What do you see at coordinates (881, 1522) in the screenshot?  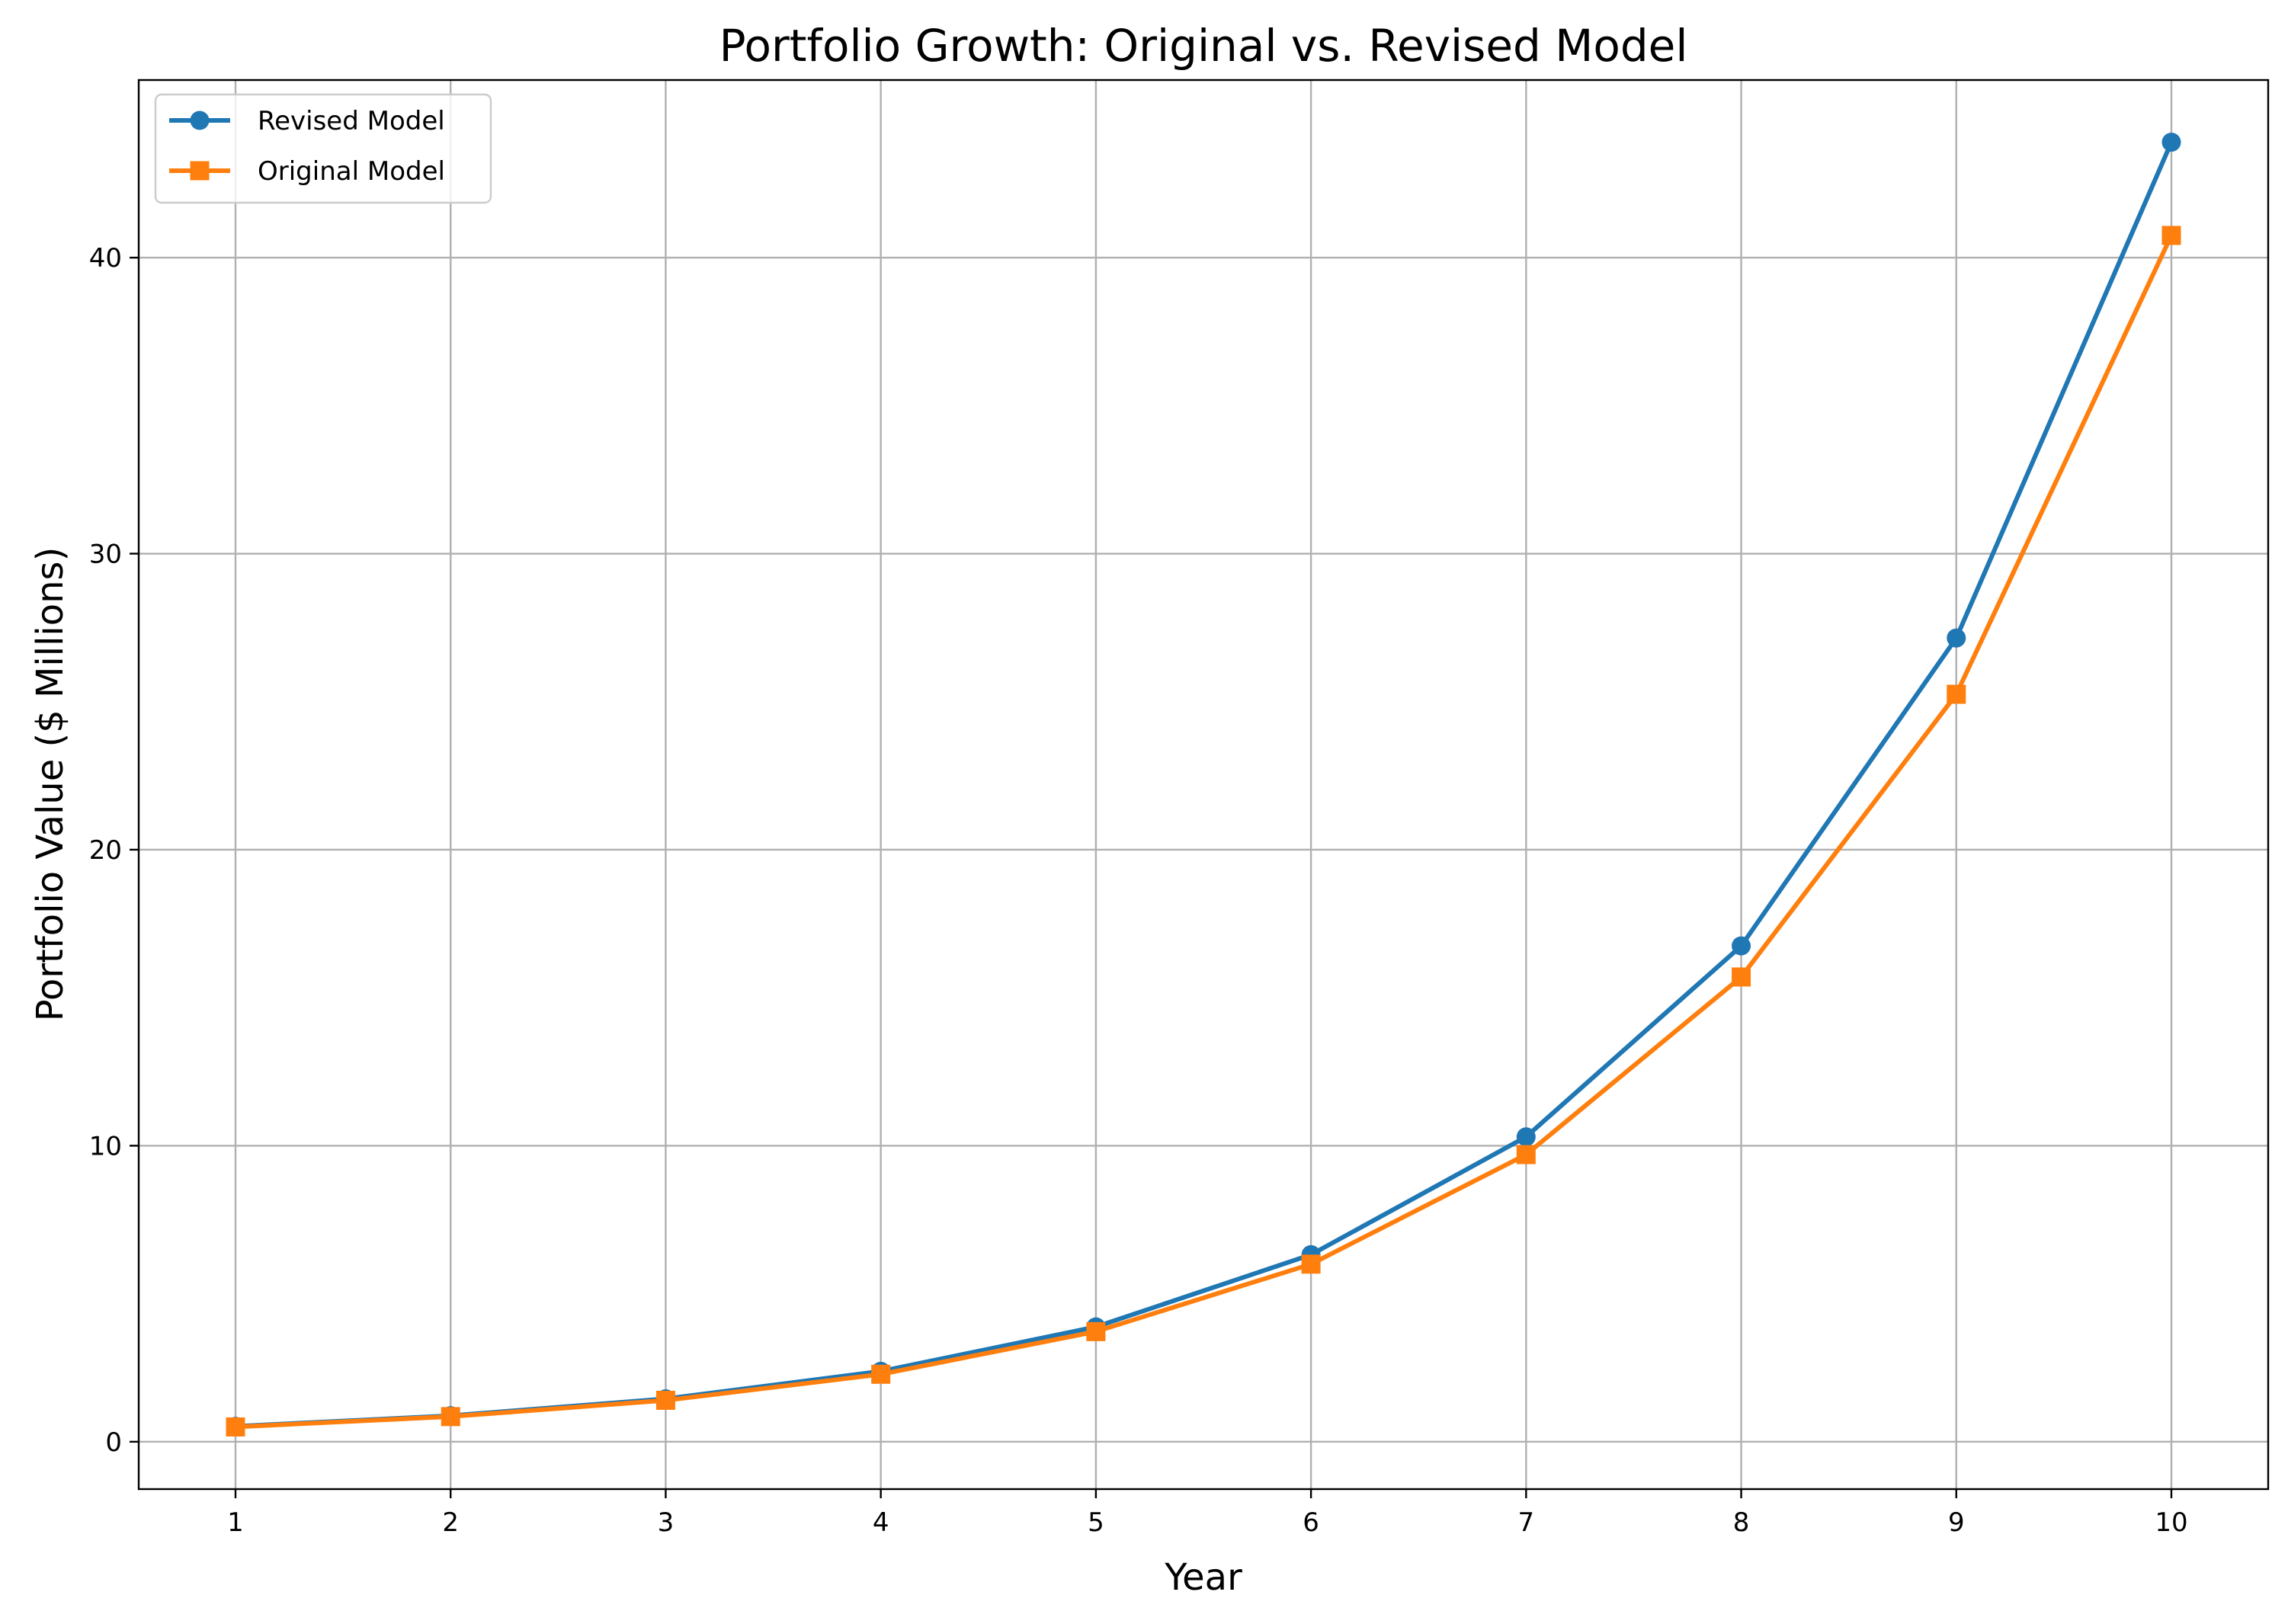 I see `x-tick-label: 4` at bounding box center [881, 1522].